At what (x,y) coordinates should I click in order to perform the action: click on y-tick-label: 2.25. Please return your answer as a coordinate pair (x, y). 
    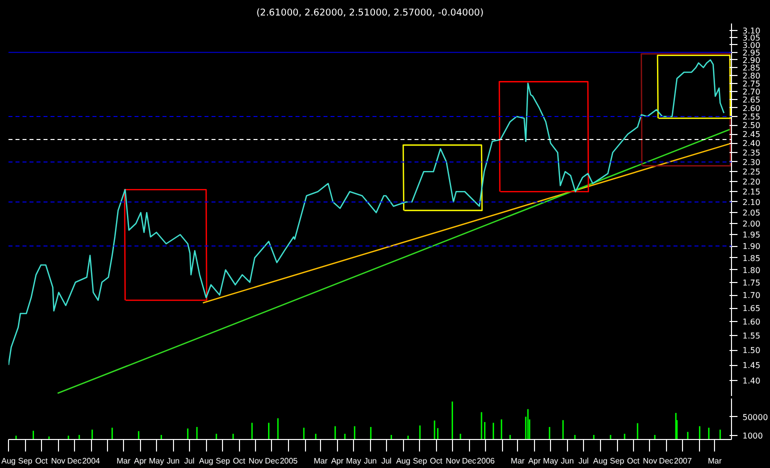
    Looking at the image, I should click on (751, 172).